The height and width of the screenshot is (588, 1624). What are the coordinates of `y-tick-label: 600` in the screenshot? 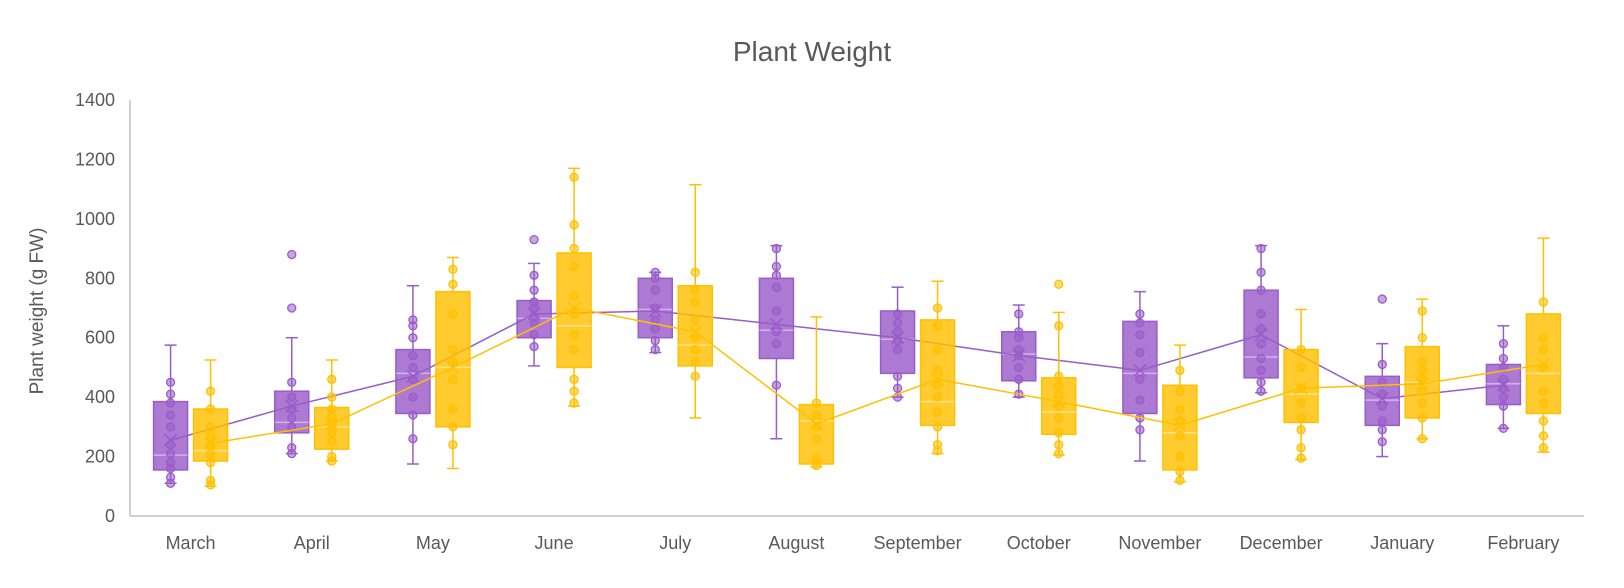 It's located at (100, 338).